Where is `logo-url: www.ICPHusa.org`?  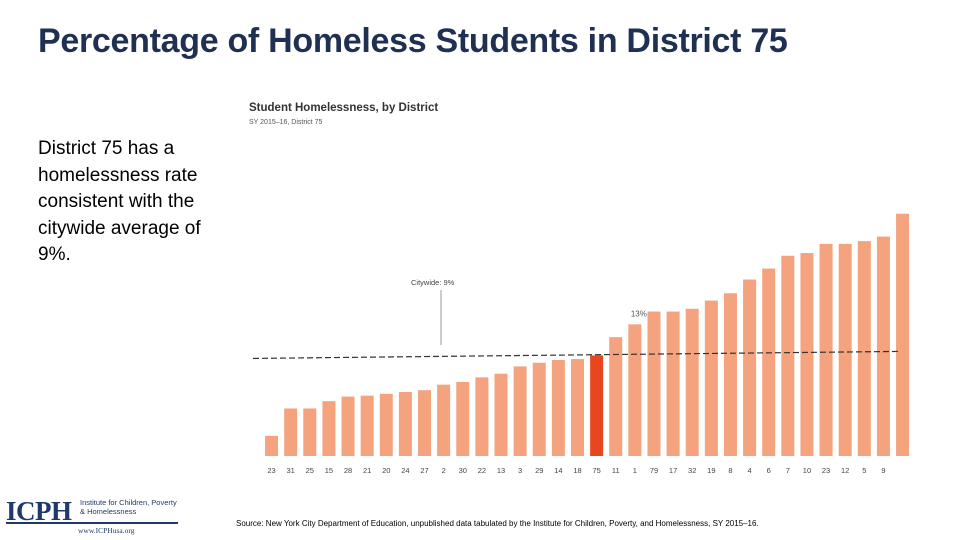 logo-url: www.ICPHusa.org is located at coordinates (106, 530).